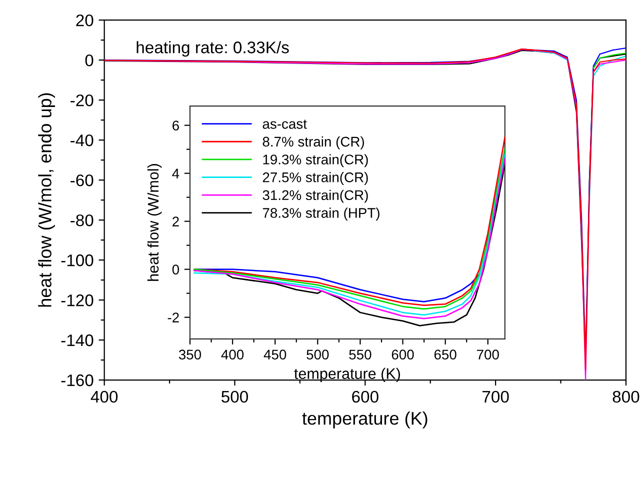  What do you see at coordinates (85, 20) in the screenshot?
I see `y-tick-label: 20` at bounding box center [85, 20].